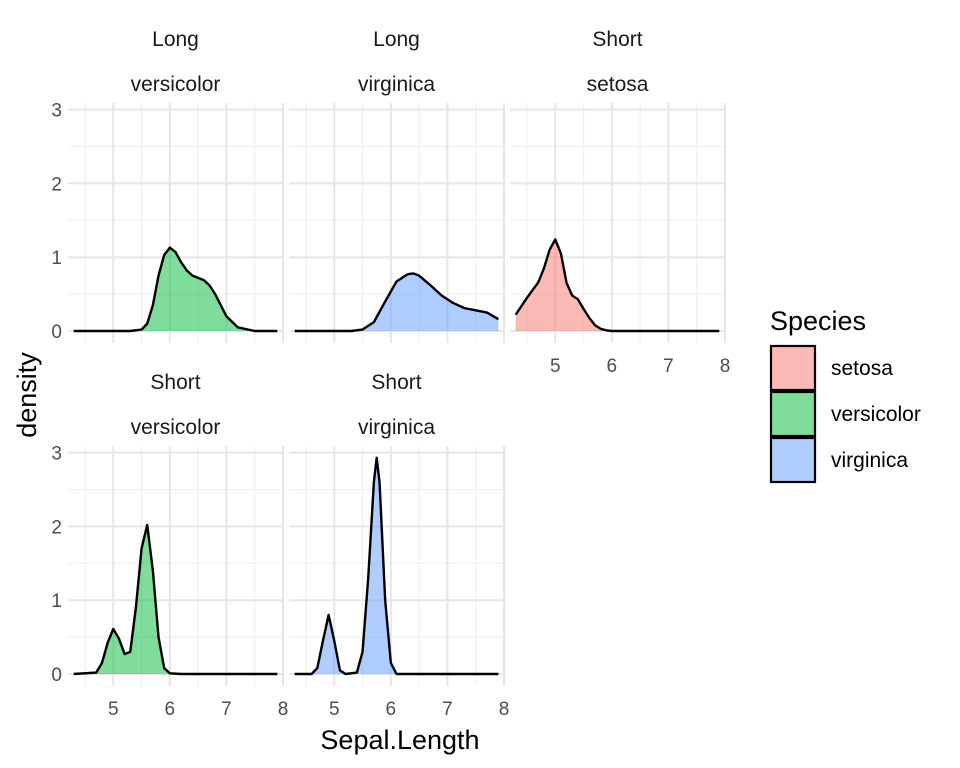  I want to click on legend-key-versicolor, so click(793, 414).